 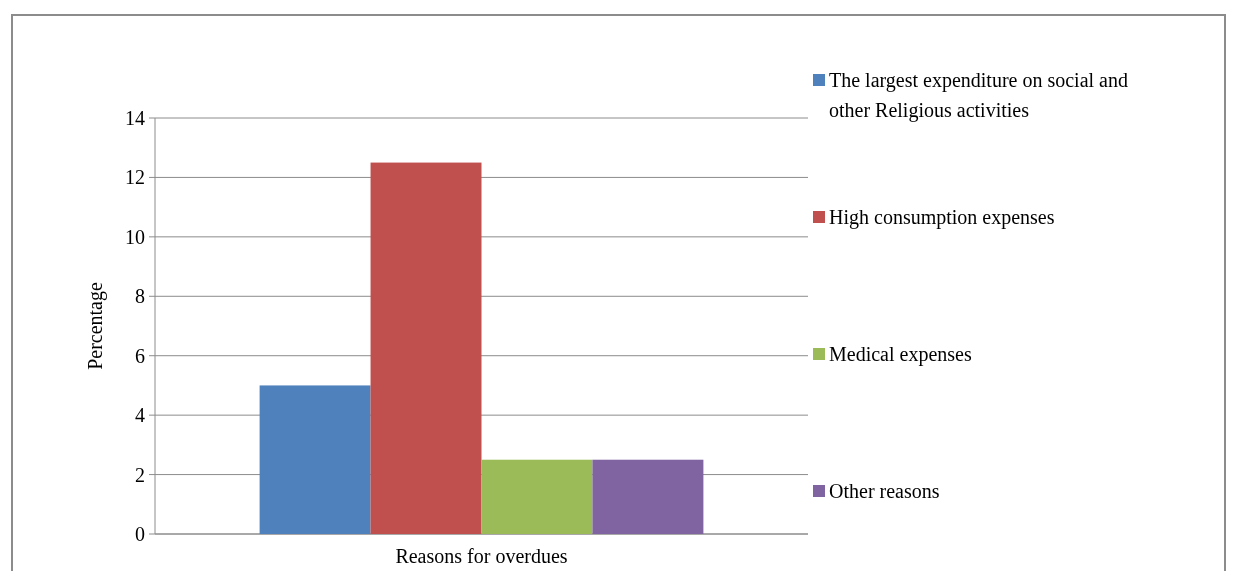 I want to click on legend-label: High consumption expenses, so click(x=942, y=217).